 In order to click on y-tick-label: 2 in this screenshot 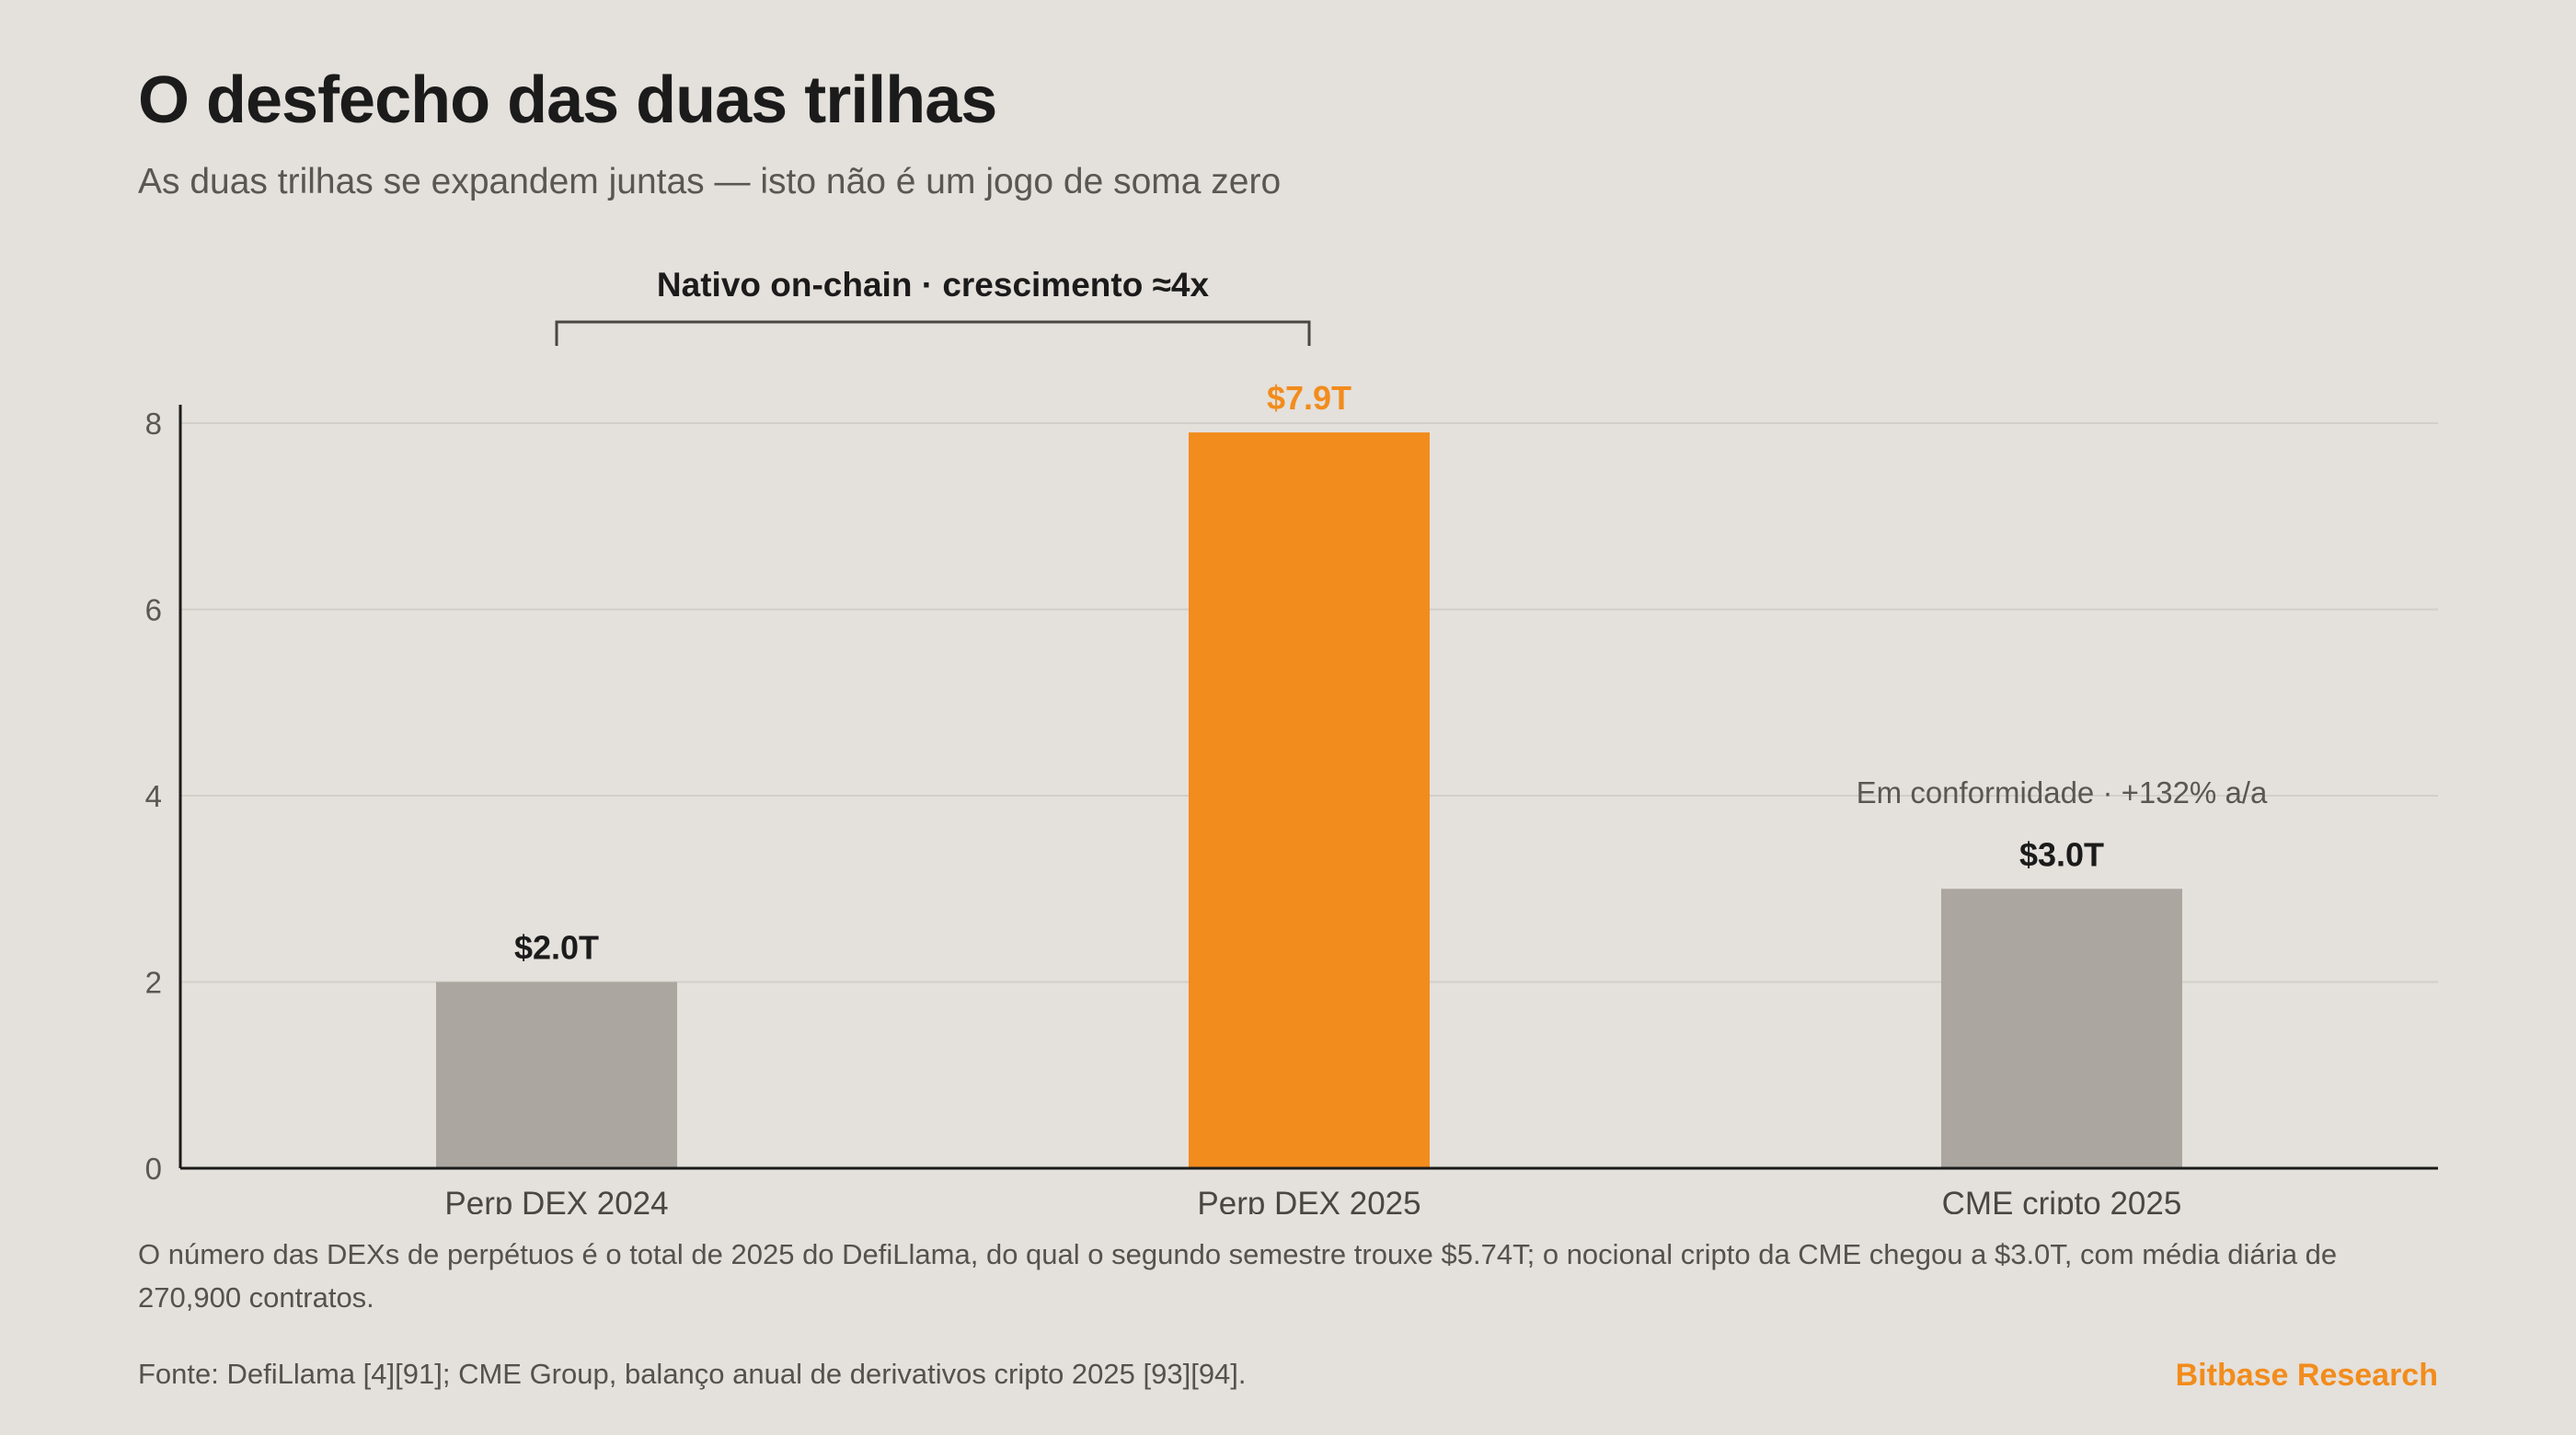, I will do `click(153, 983)`.